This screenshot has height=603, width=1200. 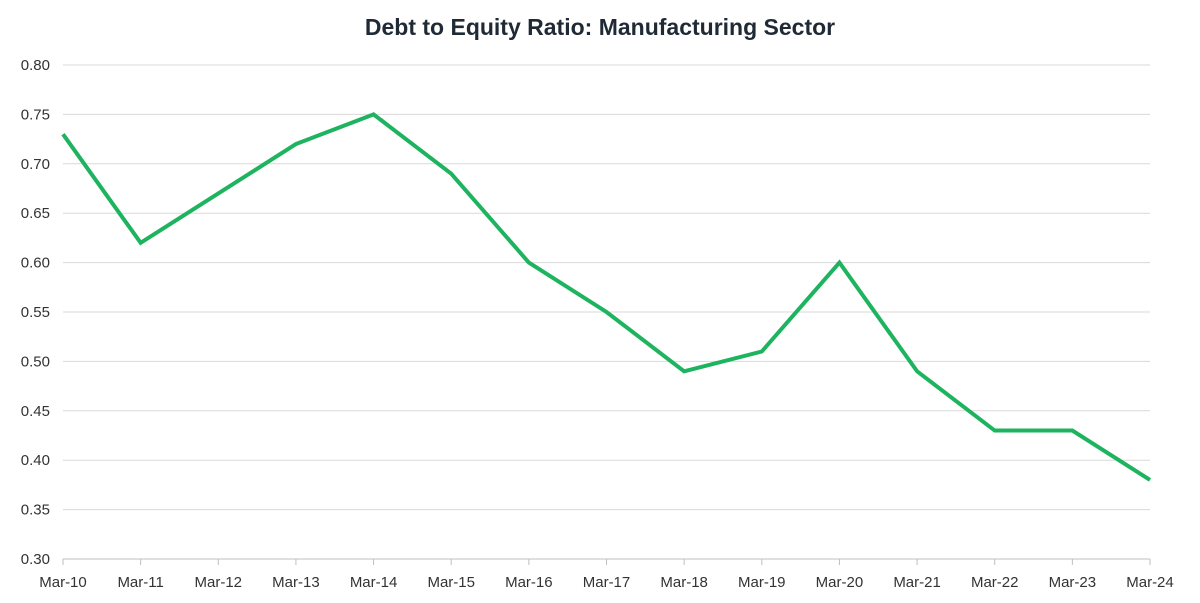 I want to click on y-tick-label: 0.30, so click(x=35, y=559).